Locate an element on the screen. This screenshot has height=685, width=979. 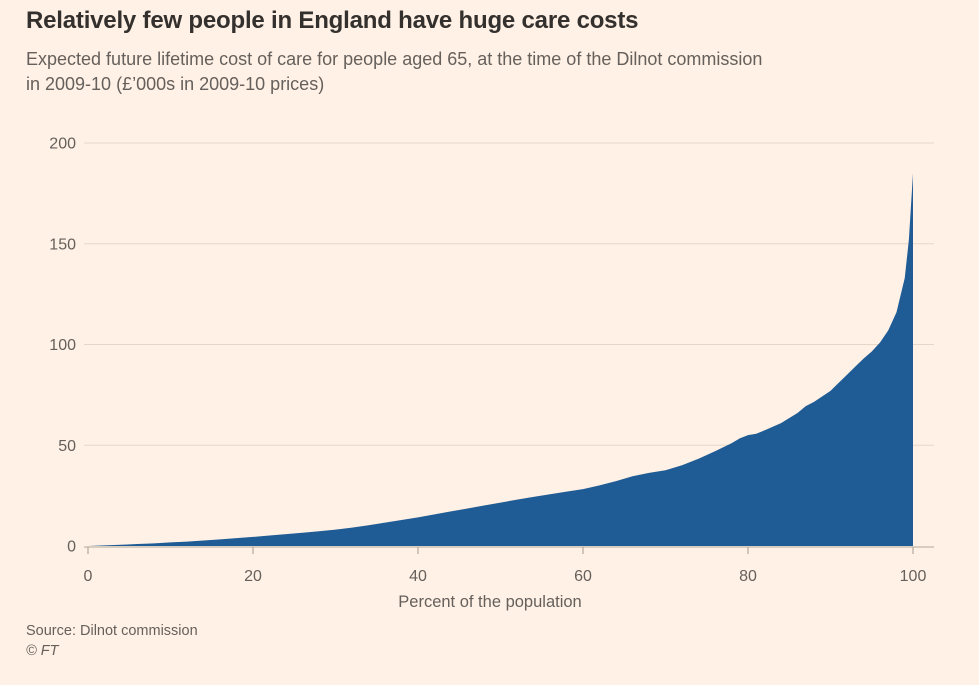
y-tick-label-0: 0 is located at coordinates (71, 547).